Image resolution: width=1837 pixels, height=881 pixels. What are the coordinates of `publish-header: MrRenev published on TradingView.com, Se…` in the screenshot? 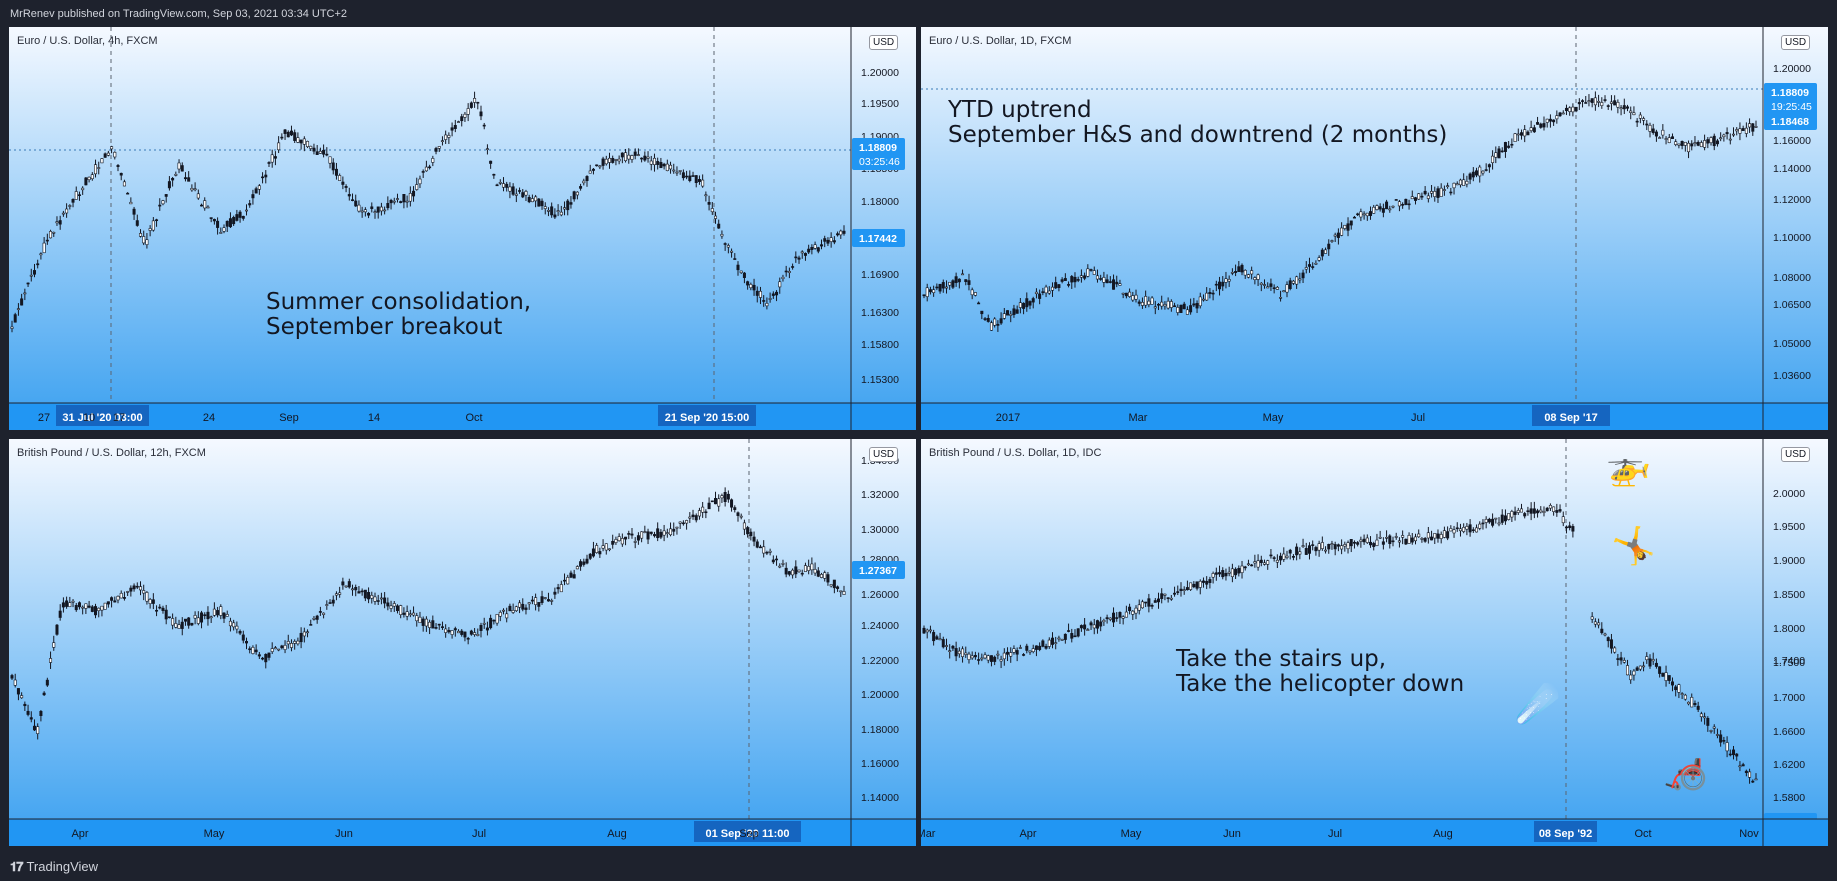 It's located at (918, 13).